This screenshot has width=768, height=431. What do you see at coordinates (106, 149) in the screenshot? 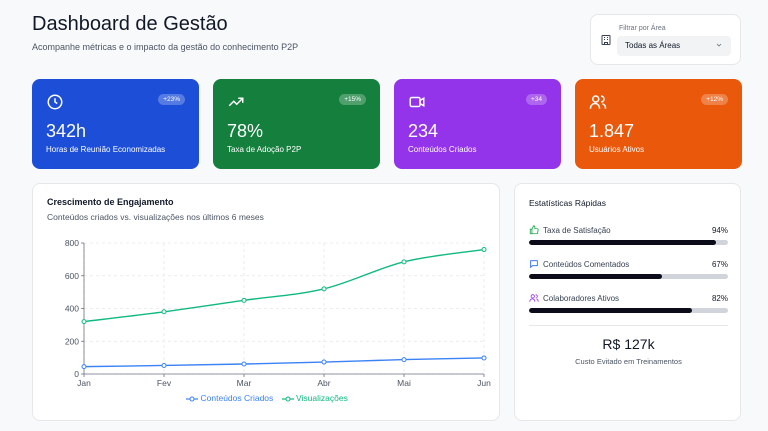
I see `stat-label: Horas de Reunião Economizadas` at bounding box center [106, 149].